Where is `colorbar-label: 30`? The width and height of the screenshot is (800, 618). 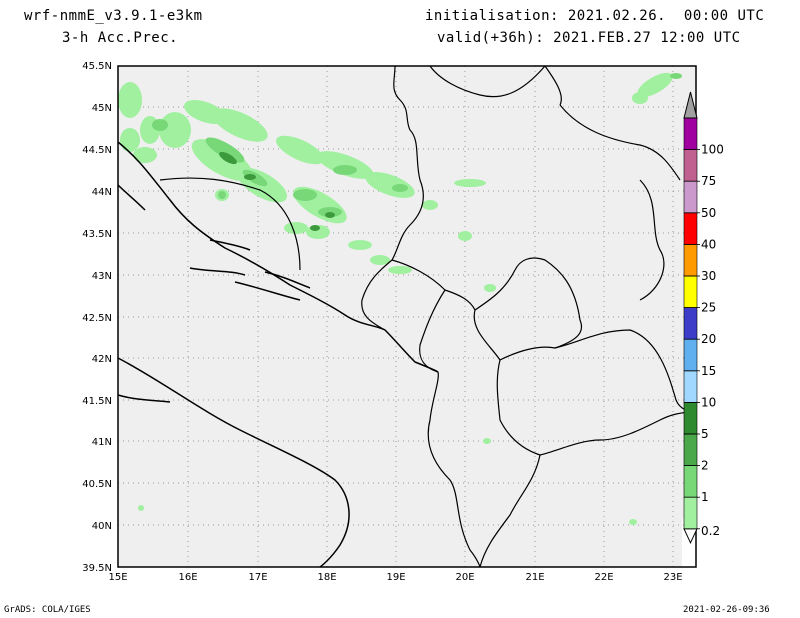 colorbar-label: 30 is located at coordinates (708, 276).